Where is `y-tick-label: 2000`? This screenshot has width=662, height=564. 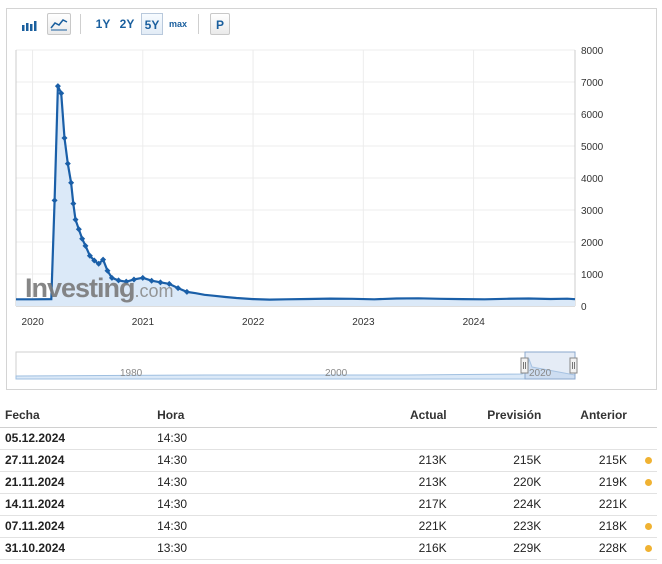 y-tick-label: 2000 is located at coordinates (592, 243).